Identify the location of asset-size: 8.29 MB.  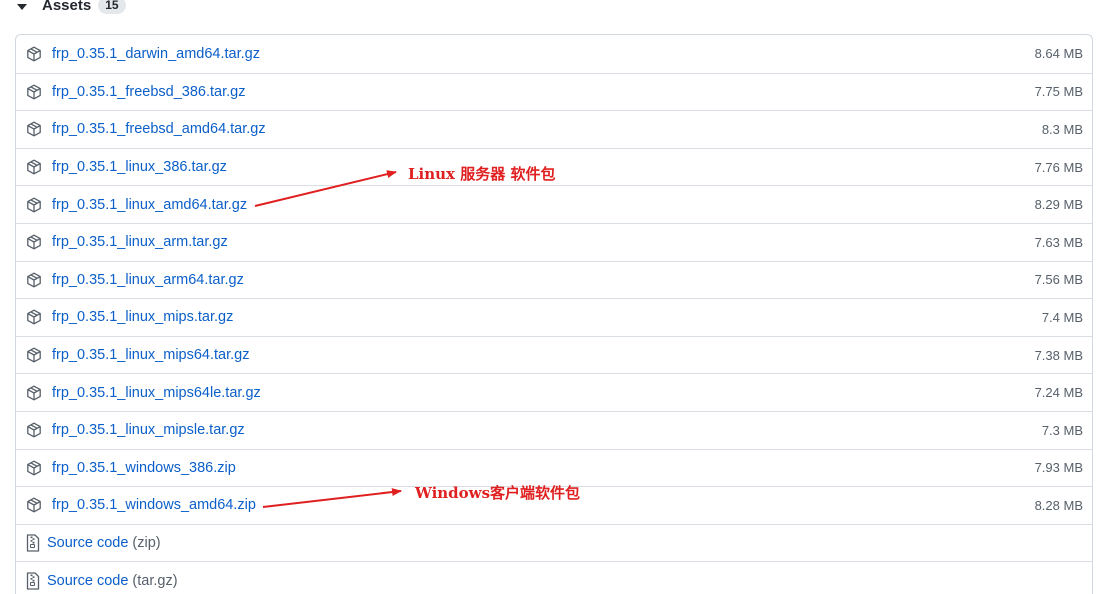
(1058, 205).